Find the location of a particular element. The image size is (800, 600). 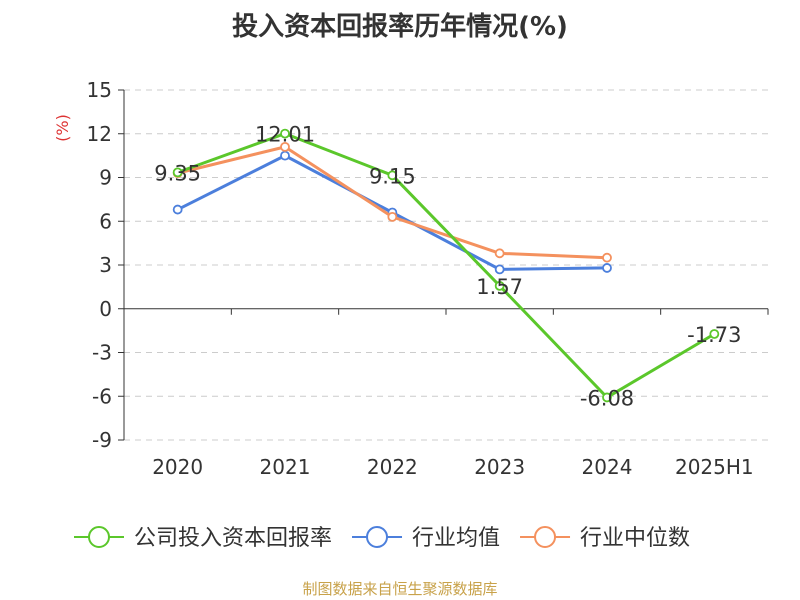

x-tick-label: 2024 is located at coordinates (607, 467).